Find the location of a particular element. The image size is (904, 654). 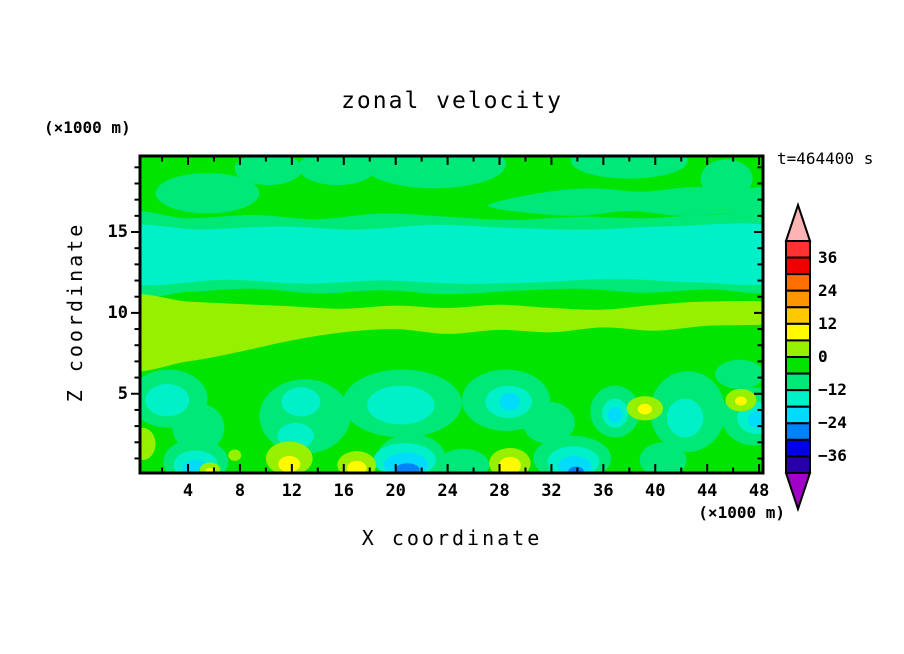

colorbar-tick-label: 36 is located at coordinates (828, 257).